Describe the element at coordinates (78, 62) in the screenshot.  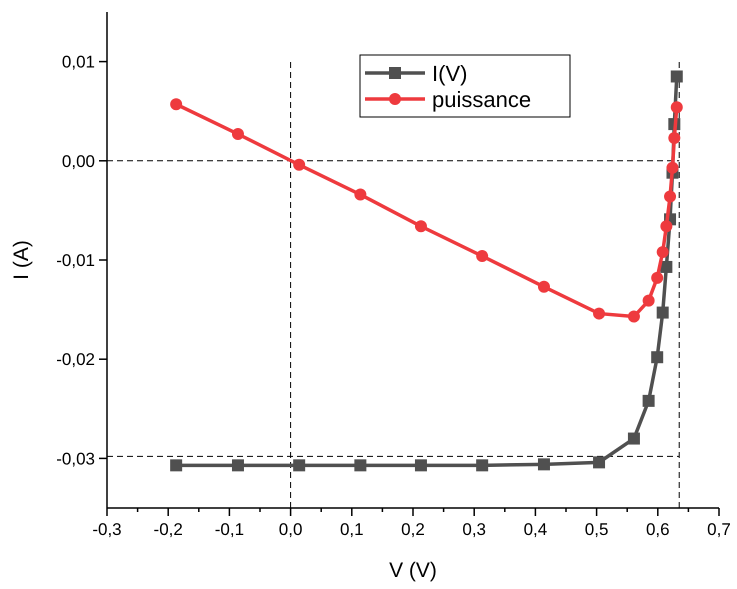
I see `y-tick-label: 0,01` at that location.